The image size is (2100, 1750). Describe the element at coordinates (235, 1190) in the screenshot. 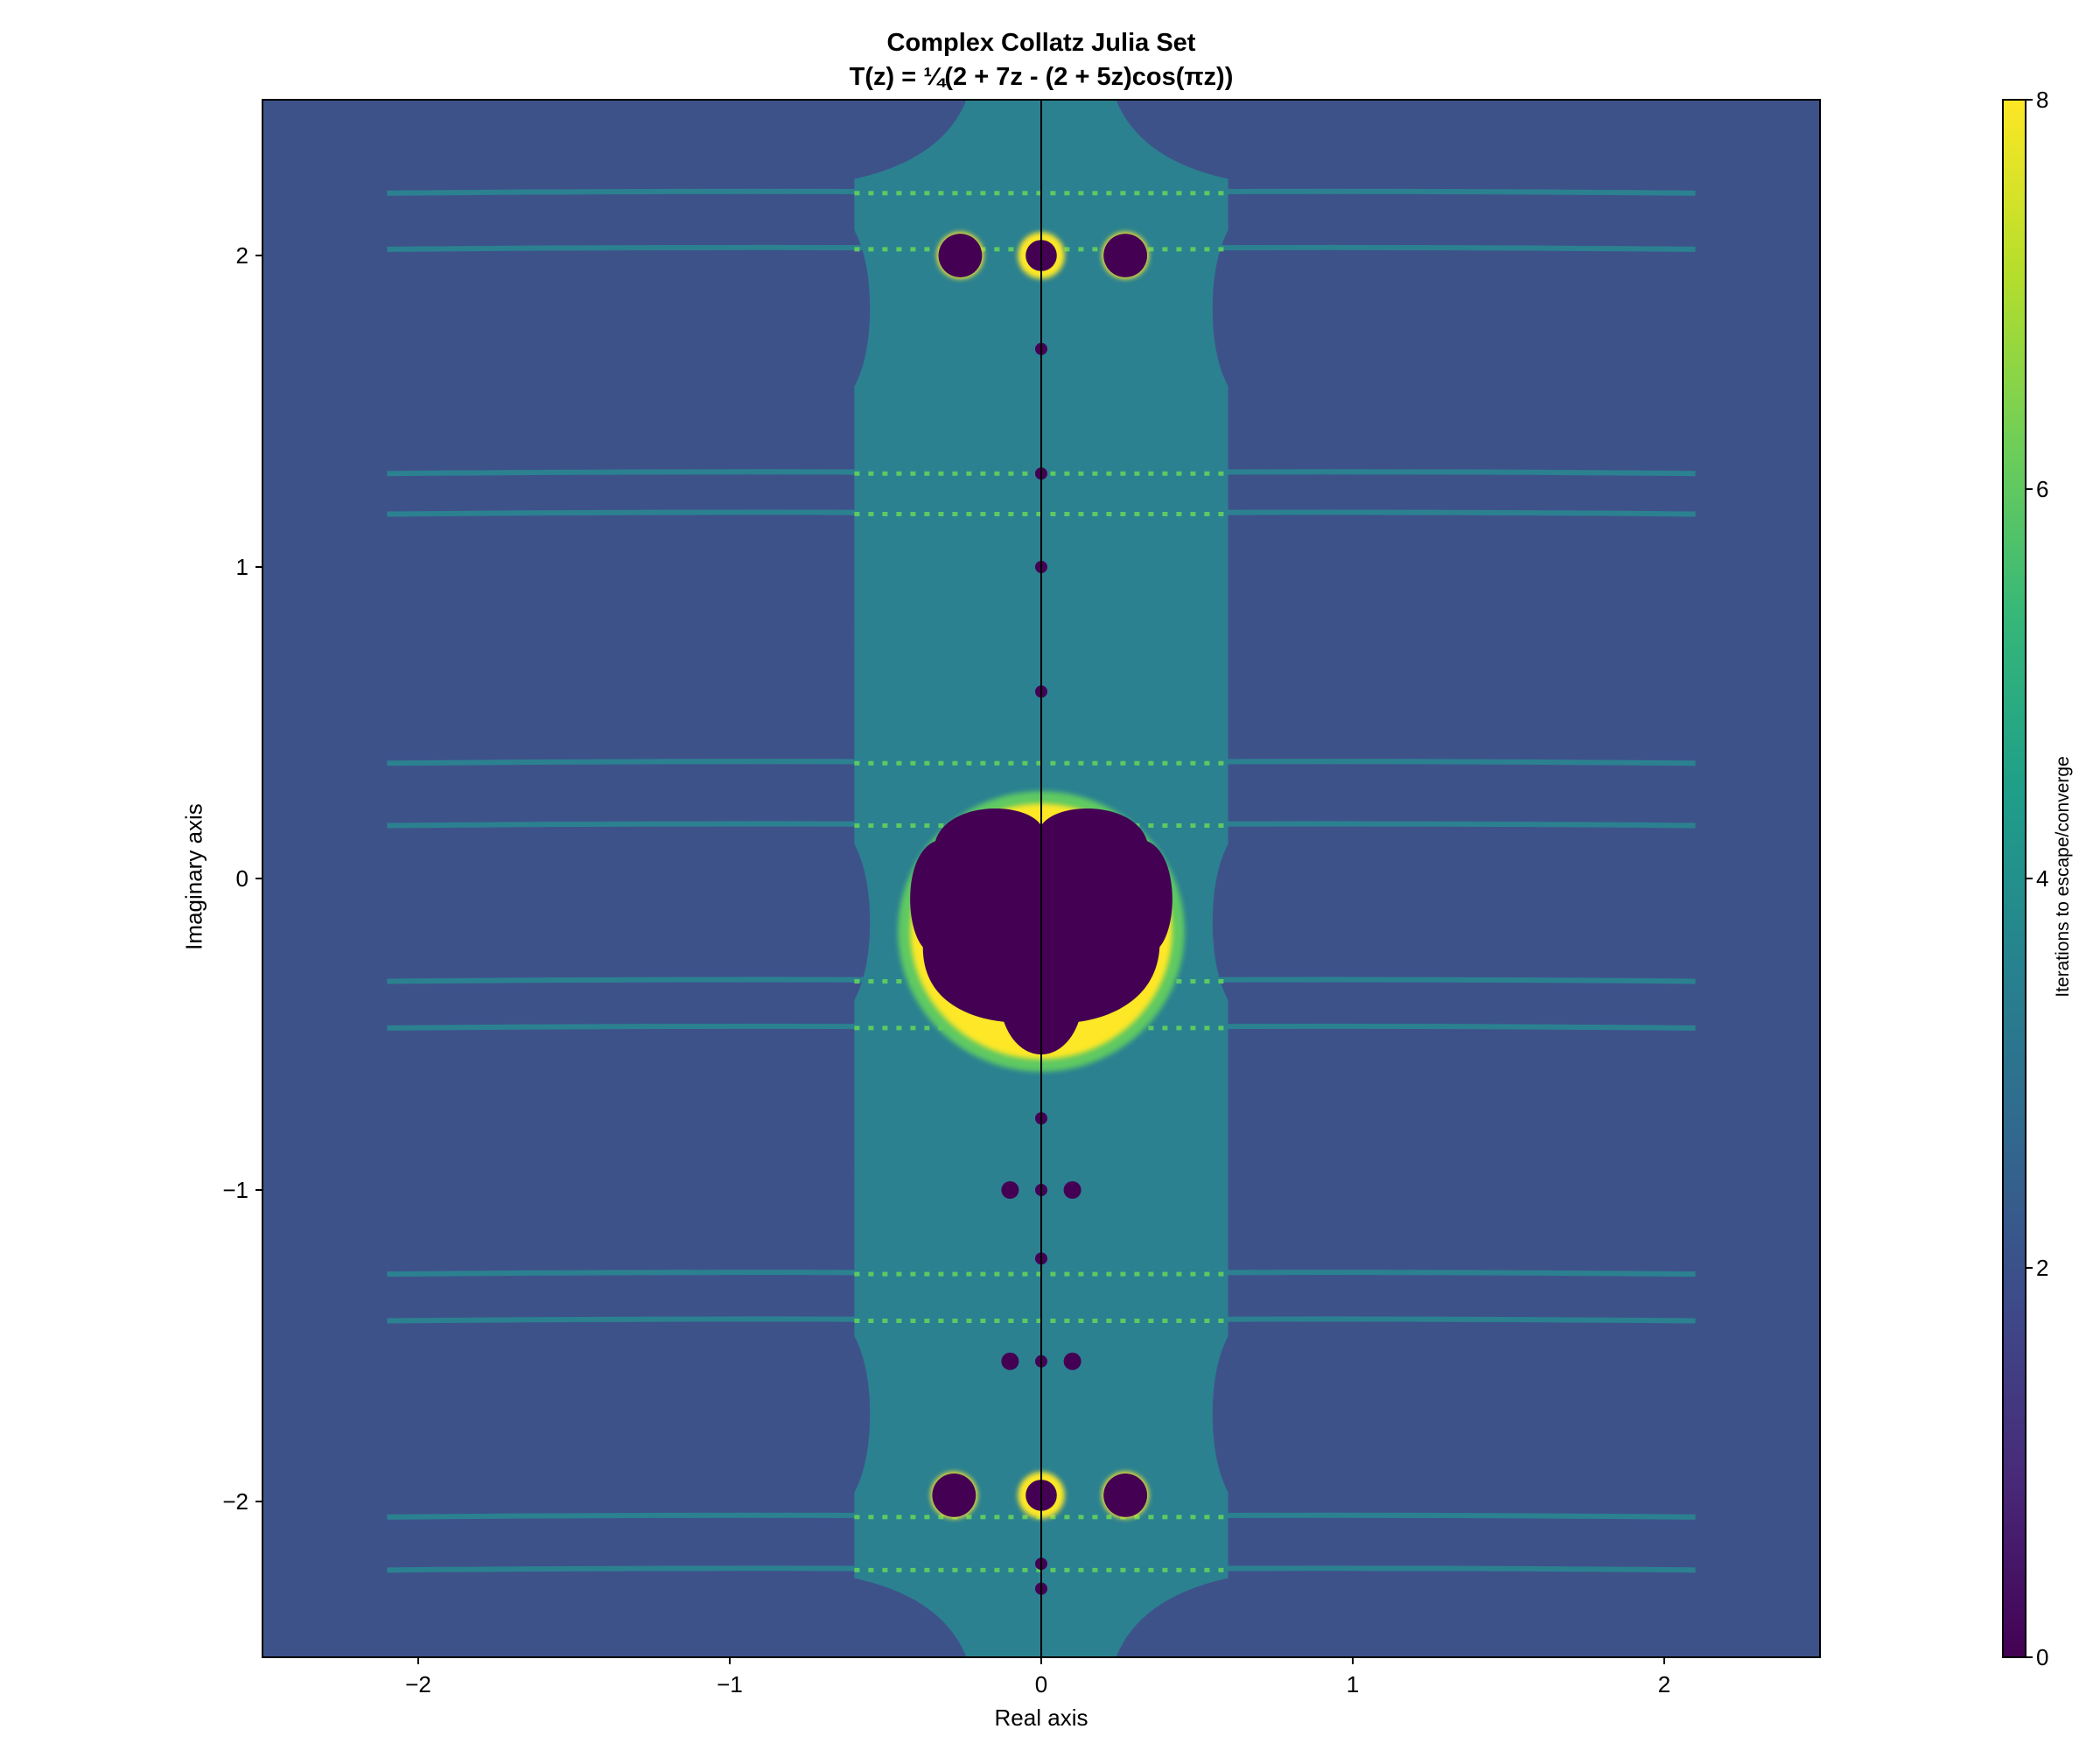

I see `y-tick-label: −1` at that location.